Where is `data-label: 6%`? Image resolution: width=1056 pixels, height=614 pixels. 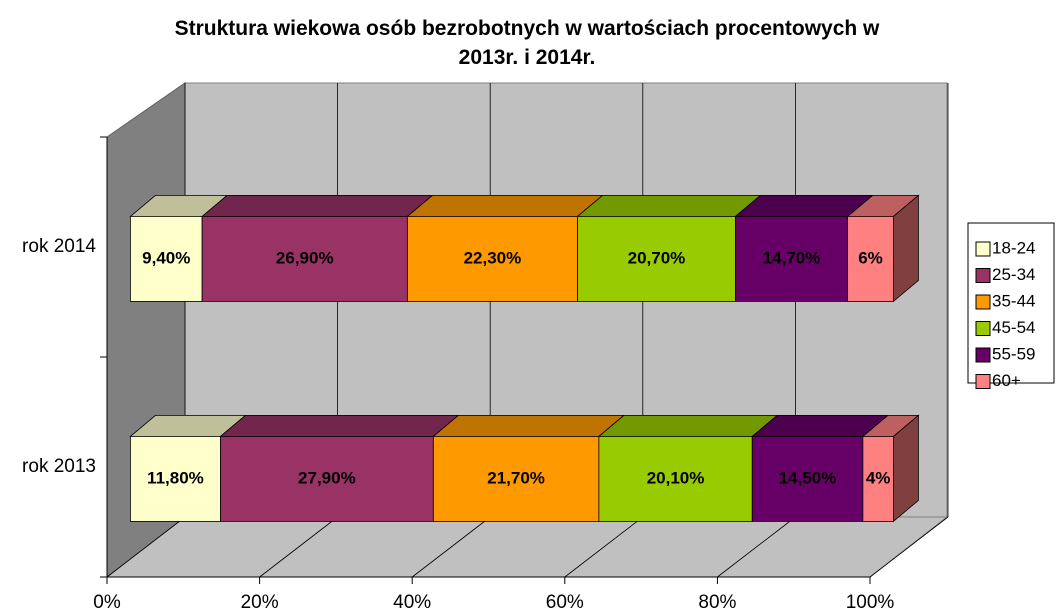 data-label: 6% is located at coordinates (870, 257).